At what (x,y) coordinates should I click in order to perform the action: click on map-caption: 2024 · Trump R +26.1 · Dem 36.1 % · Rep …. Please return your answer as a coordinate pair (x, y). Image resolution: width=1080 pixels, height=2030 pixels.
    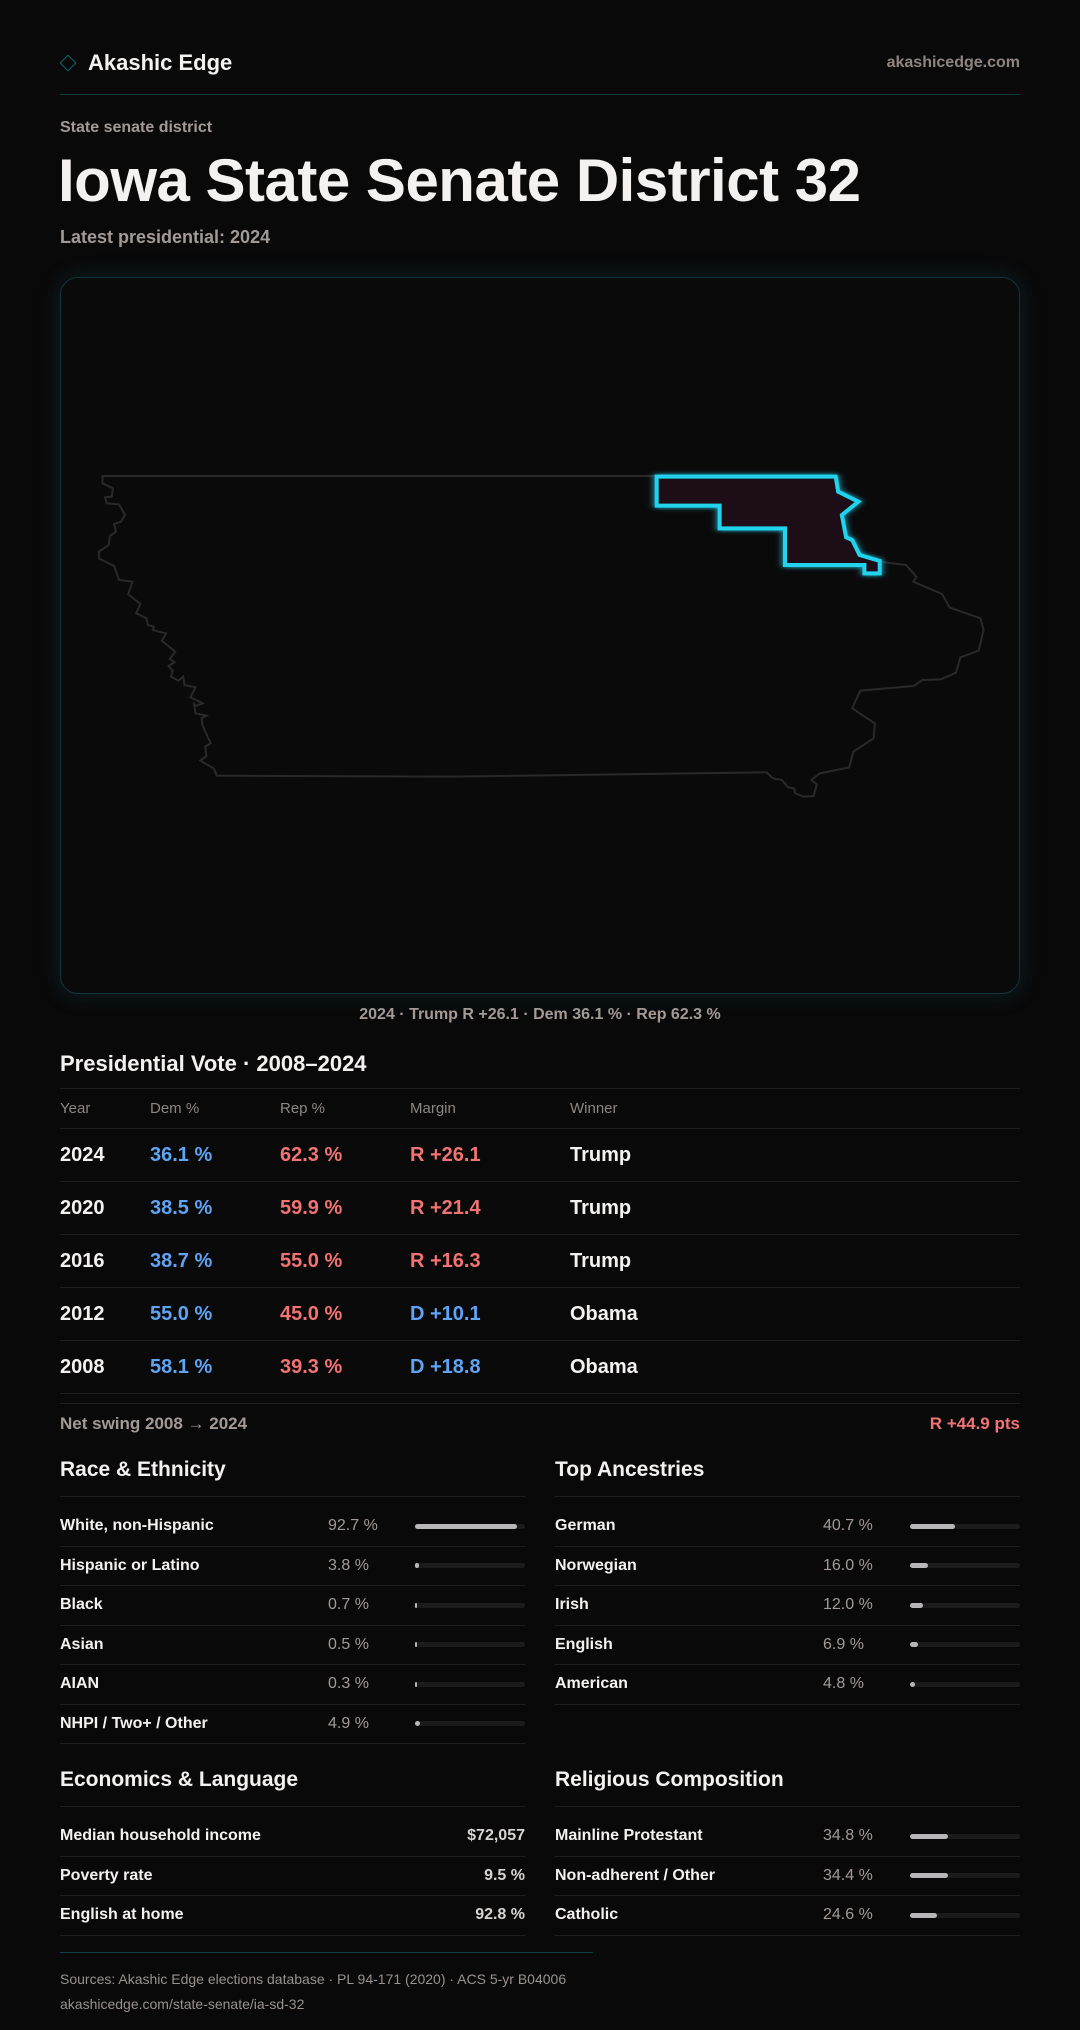
    Looking at the image, I should click on (540, 1014).